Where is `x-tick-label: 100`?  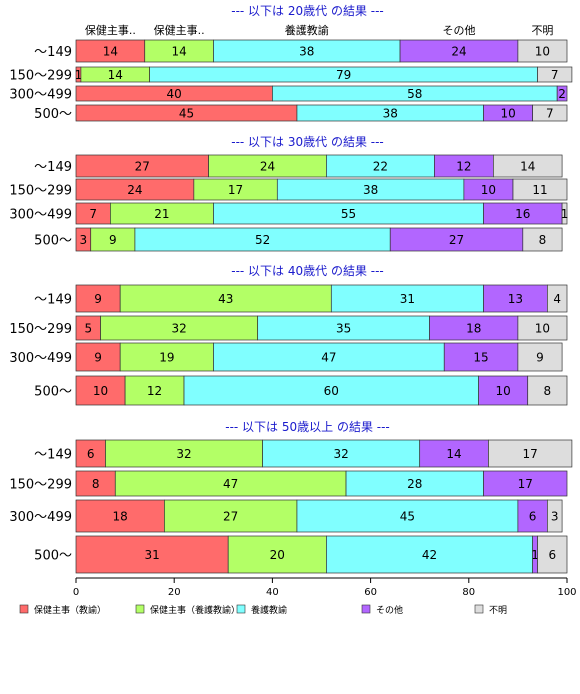 x-tick-label: 100 is located at coordinates (566, 592).